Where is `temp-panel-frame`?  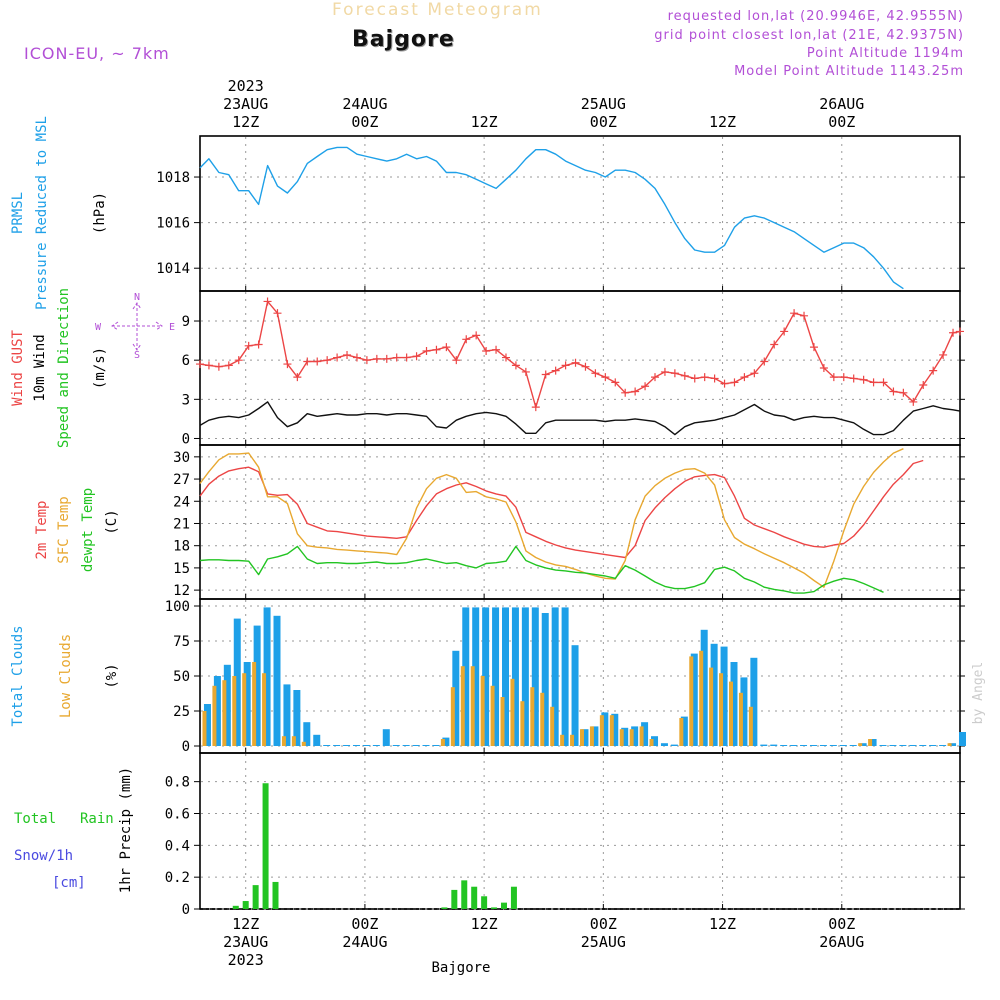 temp-panel-frame is located at coordinates (580, 522).